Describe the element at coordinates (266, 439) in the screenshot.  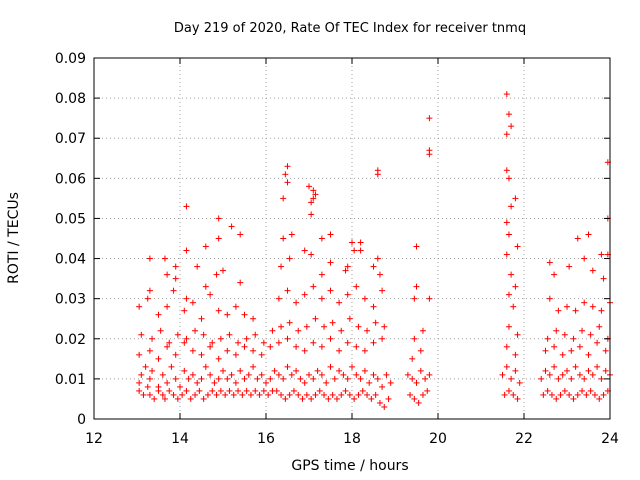
I see `x-tick-label: 16` at that location.